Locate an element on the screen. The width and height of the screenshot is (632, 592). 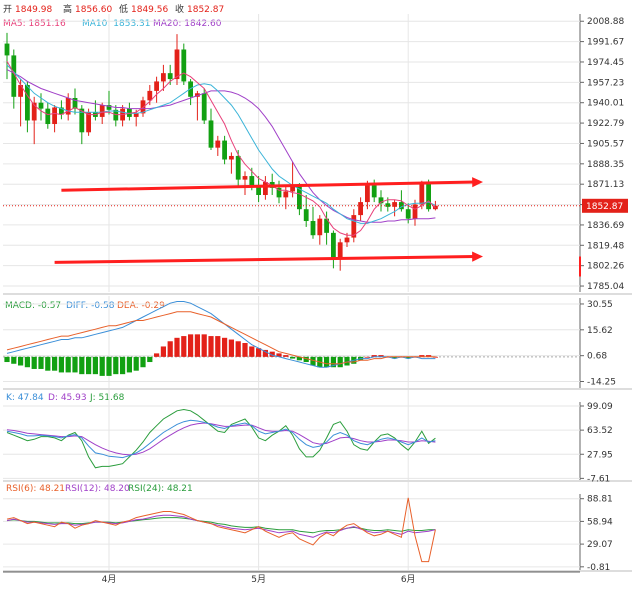
rsi6-line is located at coordinates (221, 530).